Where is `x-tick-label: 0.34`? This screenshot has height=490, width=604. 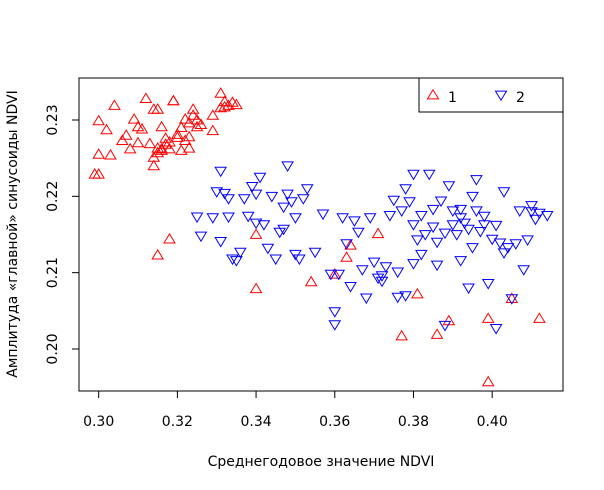 x-tick-label: 0.34 is located at coordinates (255, 422).